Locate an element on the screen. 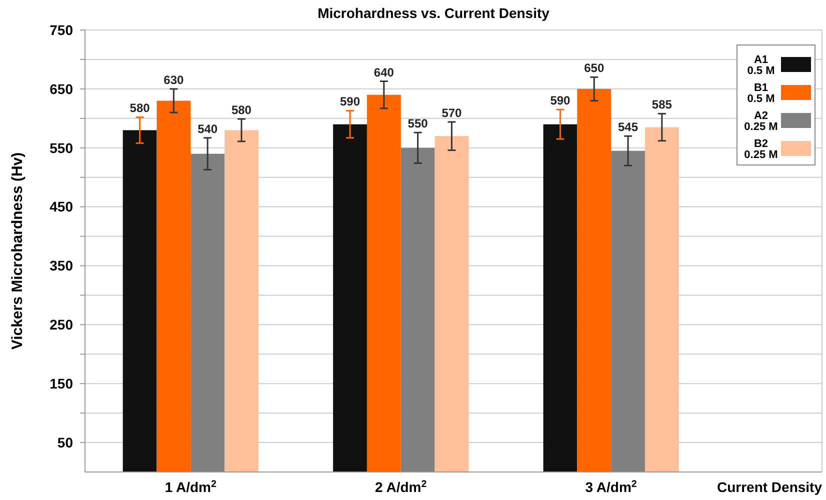  x-tick-label: 3 A/dm$^{2}$ is located at coordinates (611, 486).